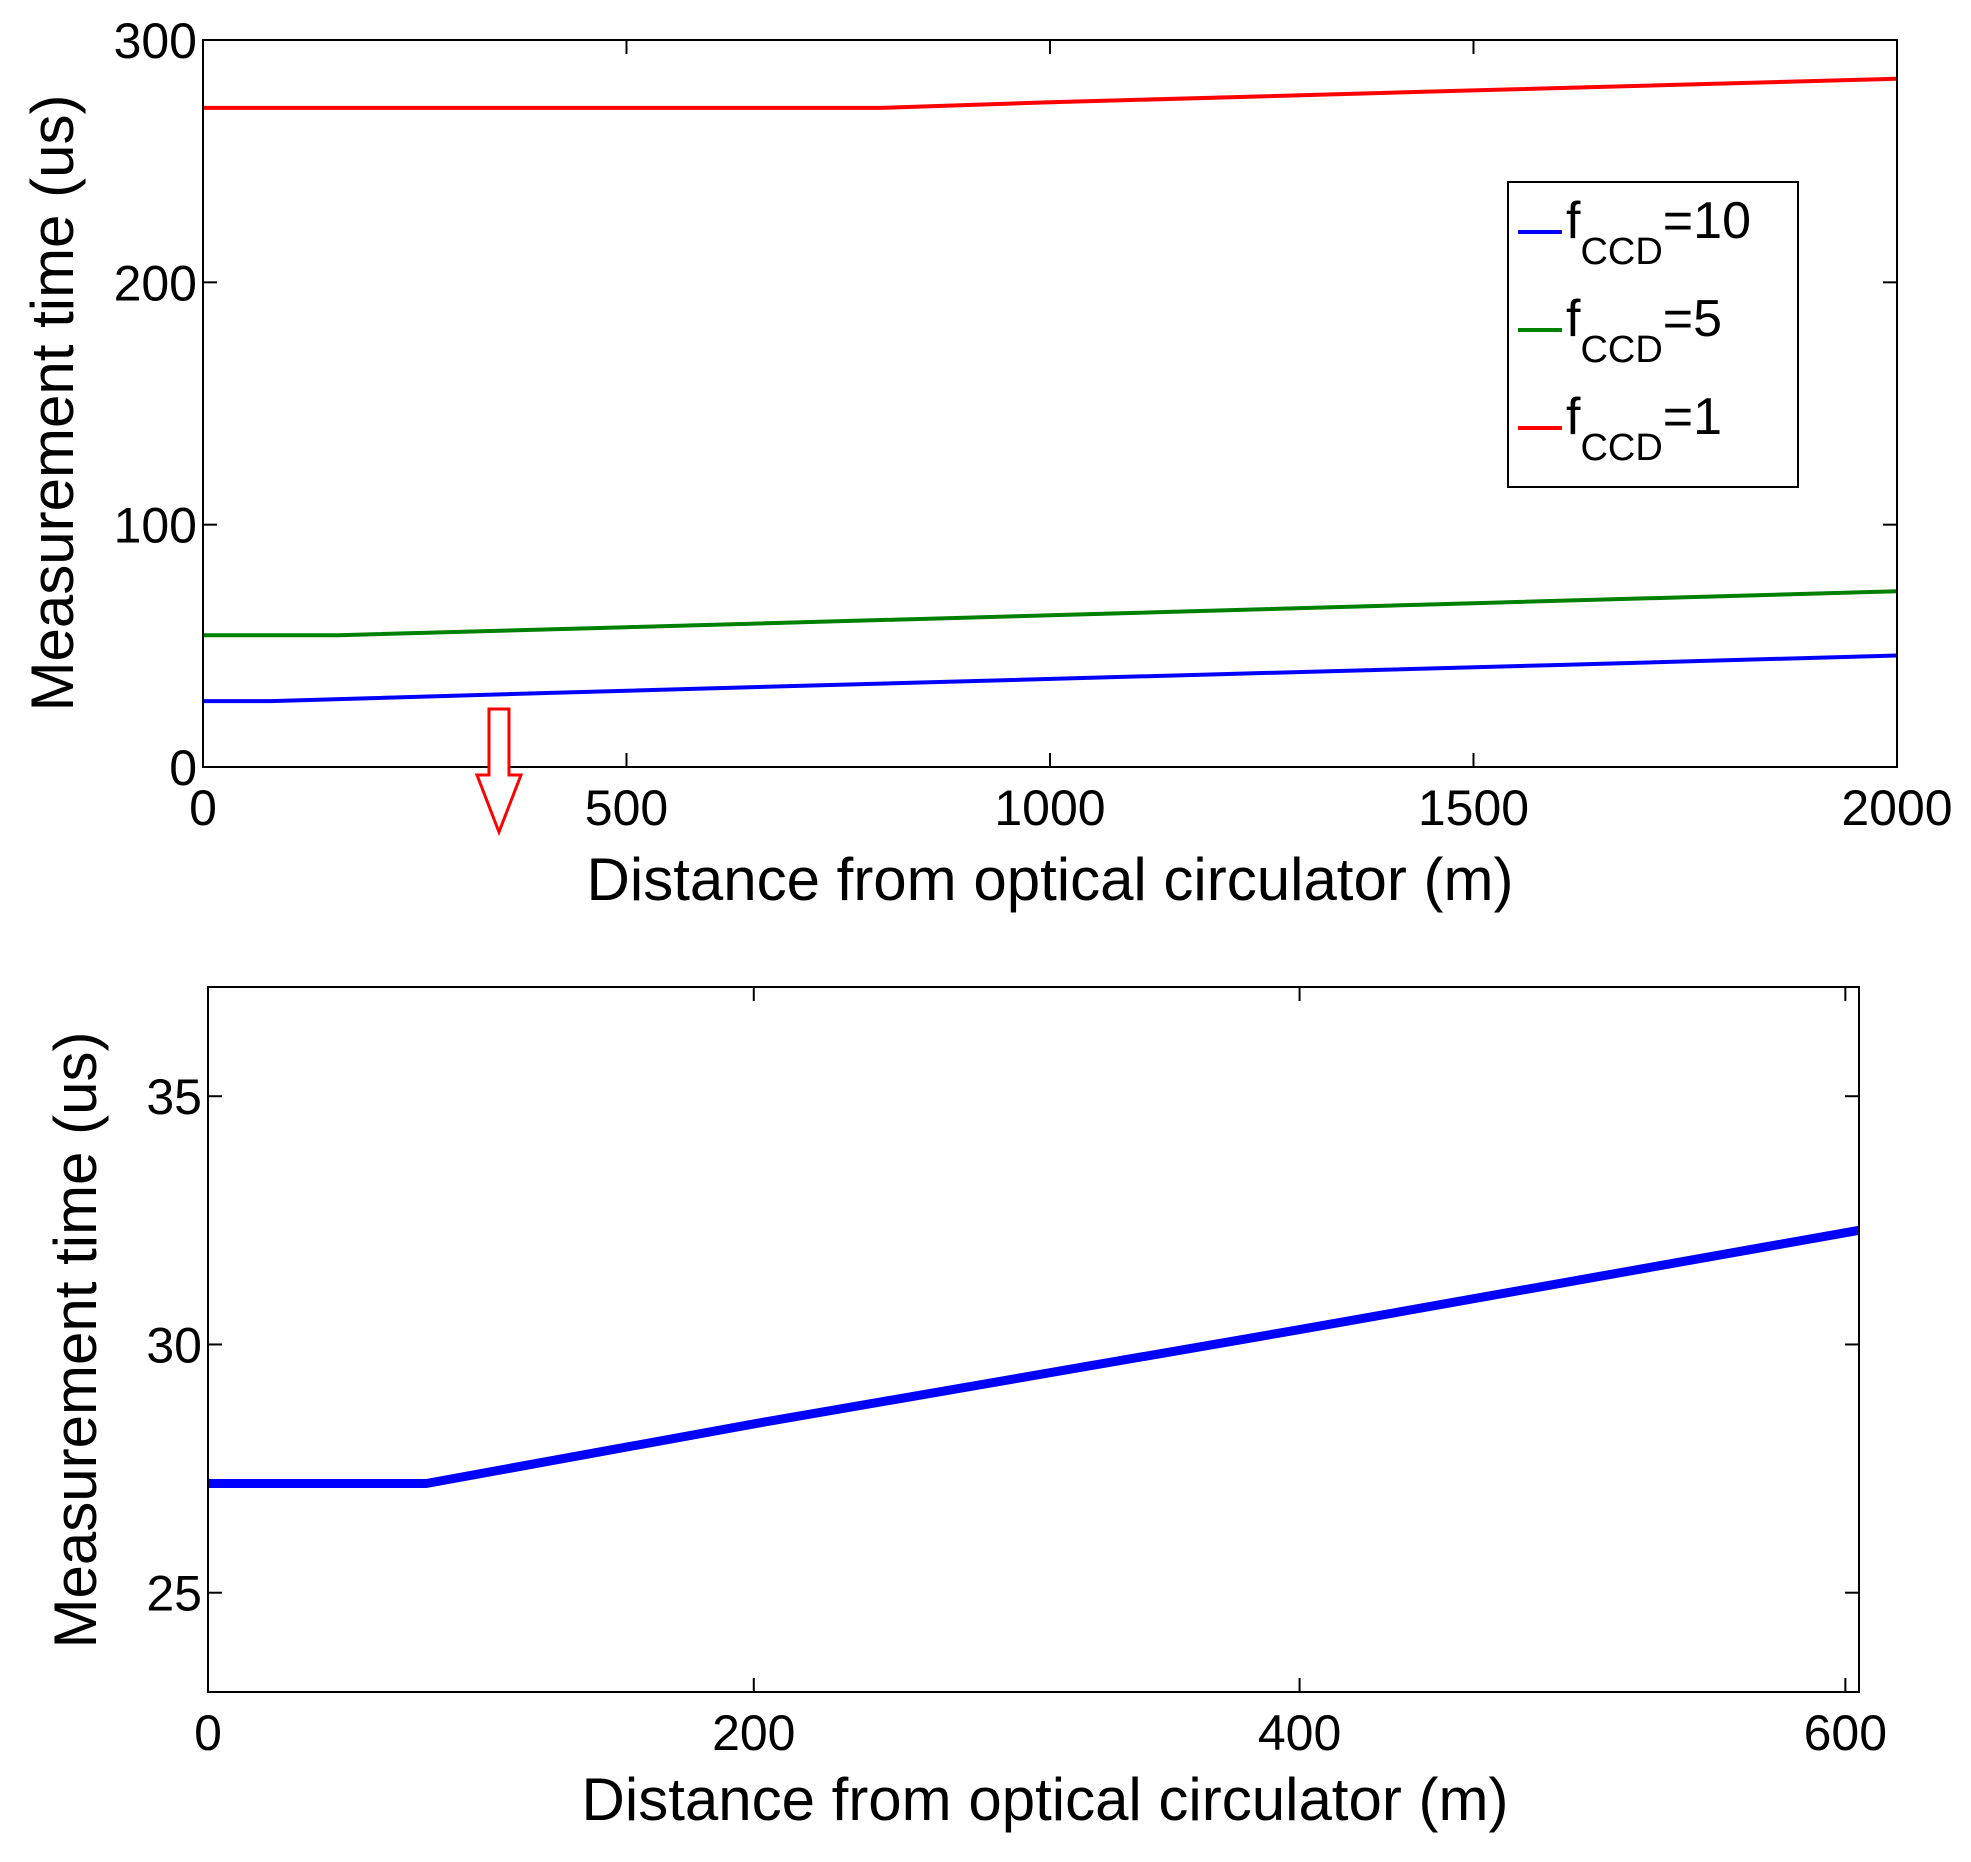 This screenshot has width=1971, height=1862. Describe the element at coordinates (1658, 232) in the screenshot. I see `legend-label-0: fCCD=10` at that location.